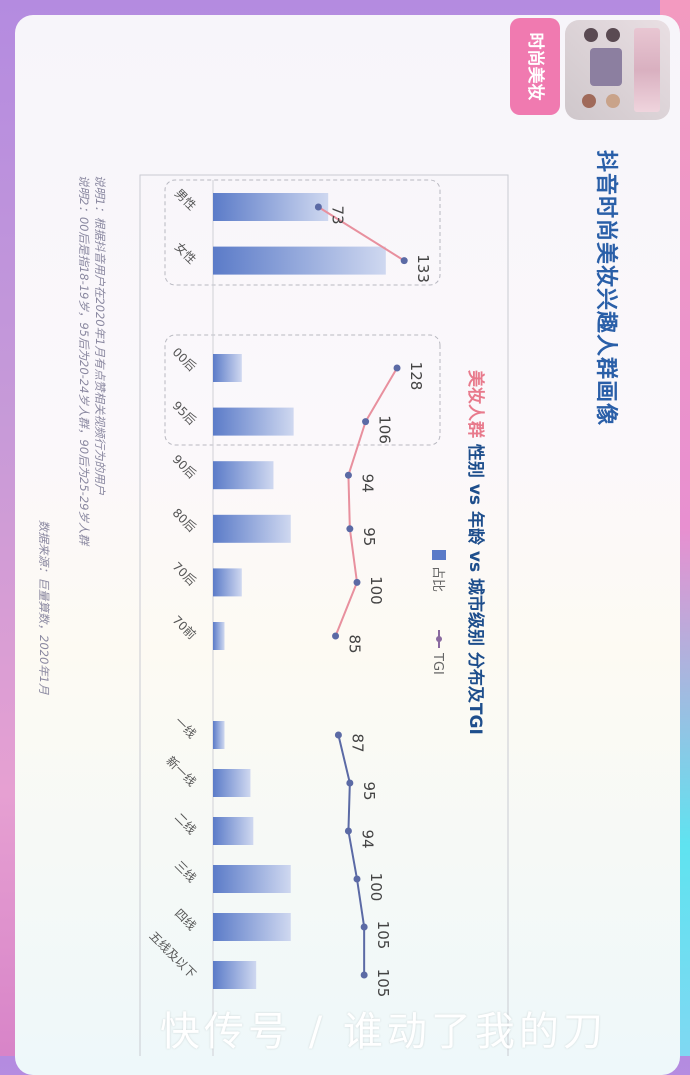 The width and height of the screenshot is (690, 1075). Describe the element at coordinates (184, 413) in the screenshot. I see `category-label: 95后` at that location.